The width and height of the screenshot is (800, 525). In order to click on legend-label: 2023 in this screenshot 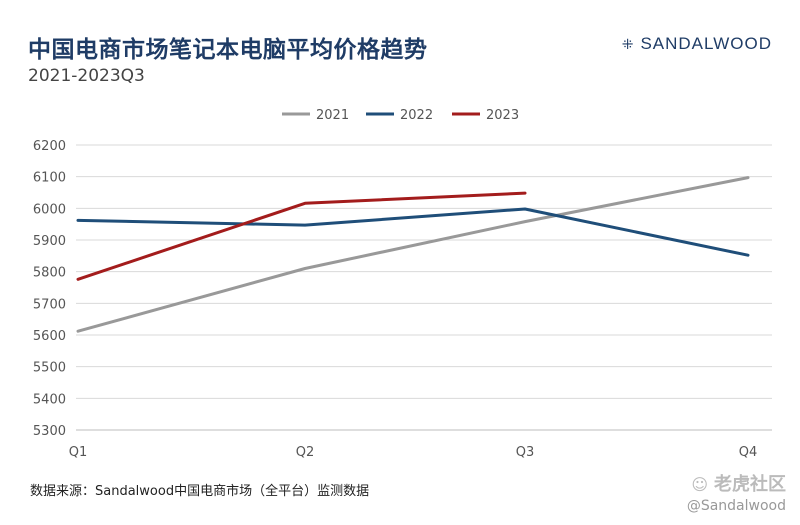, I will do `click(502, 115)`.